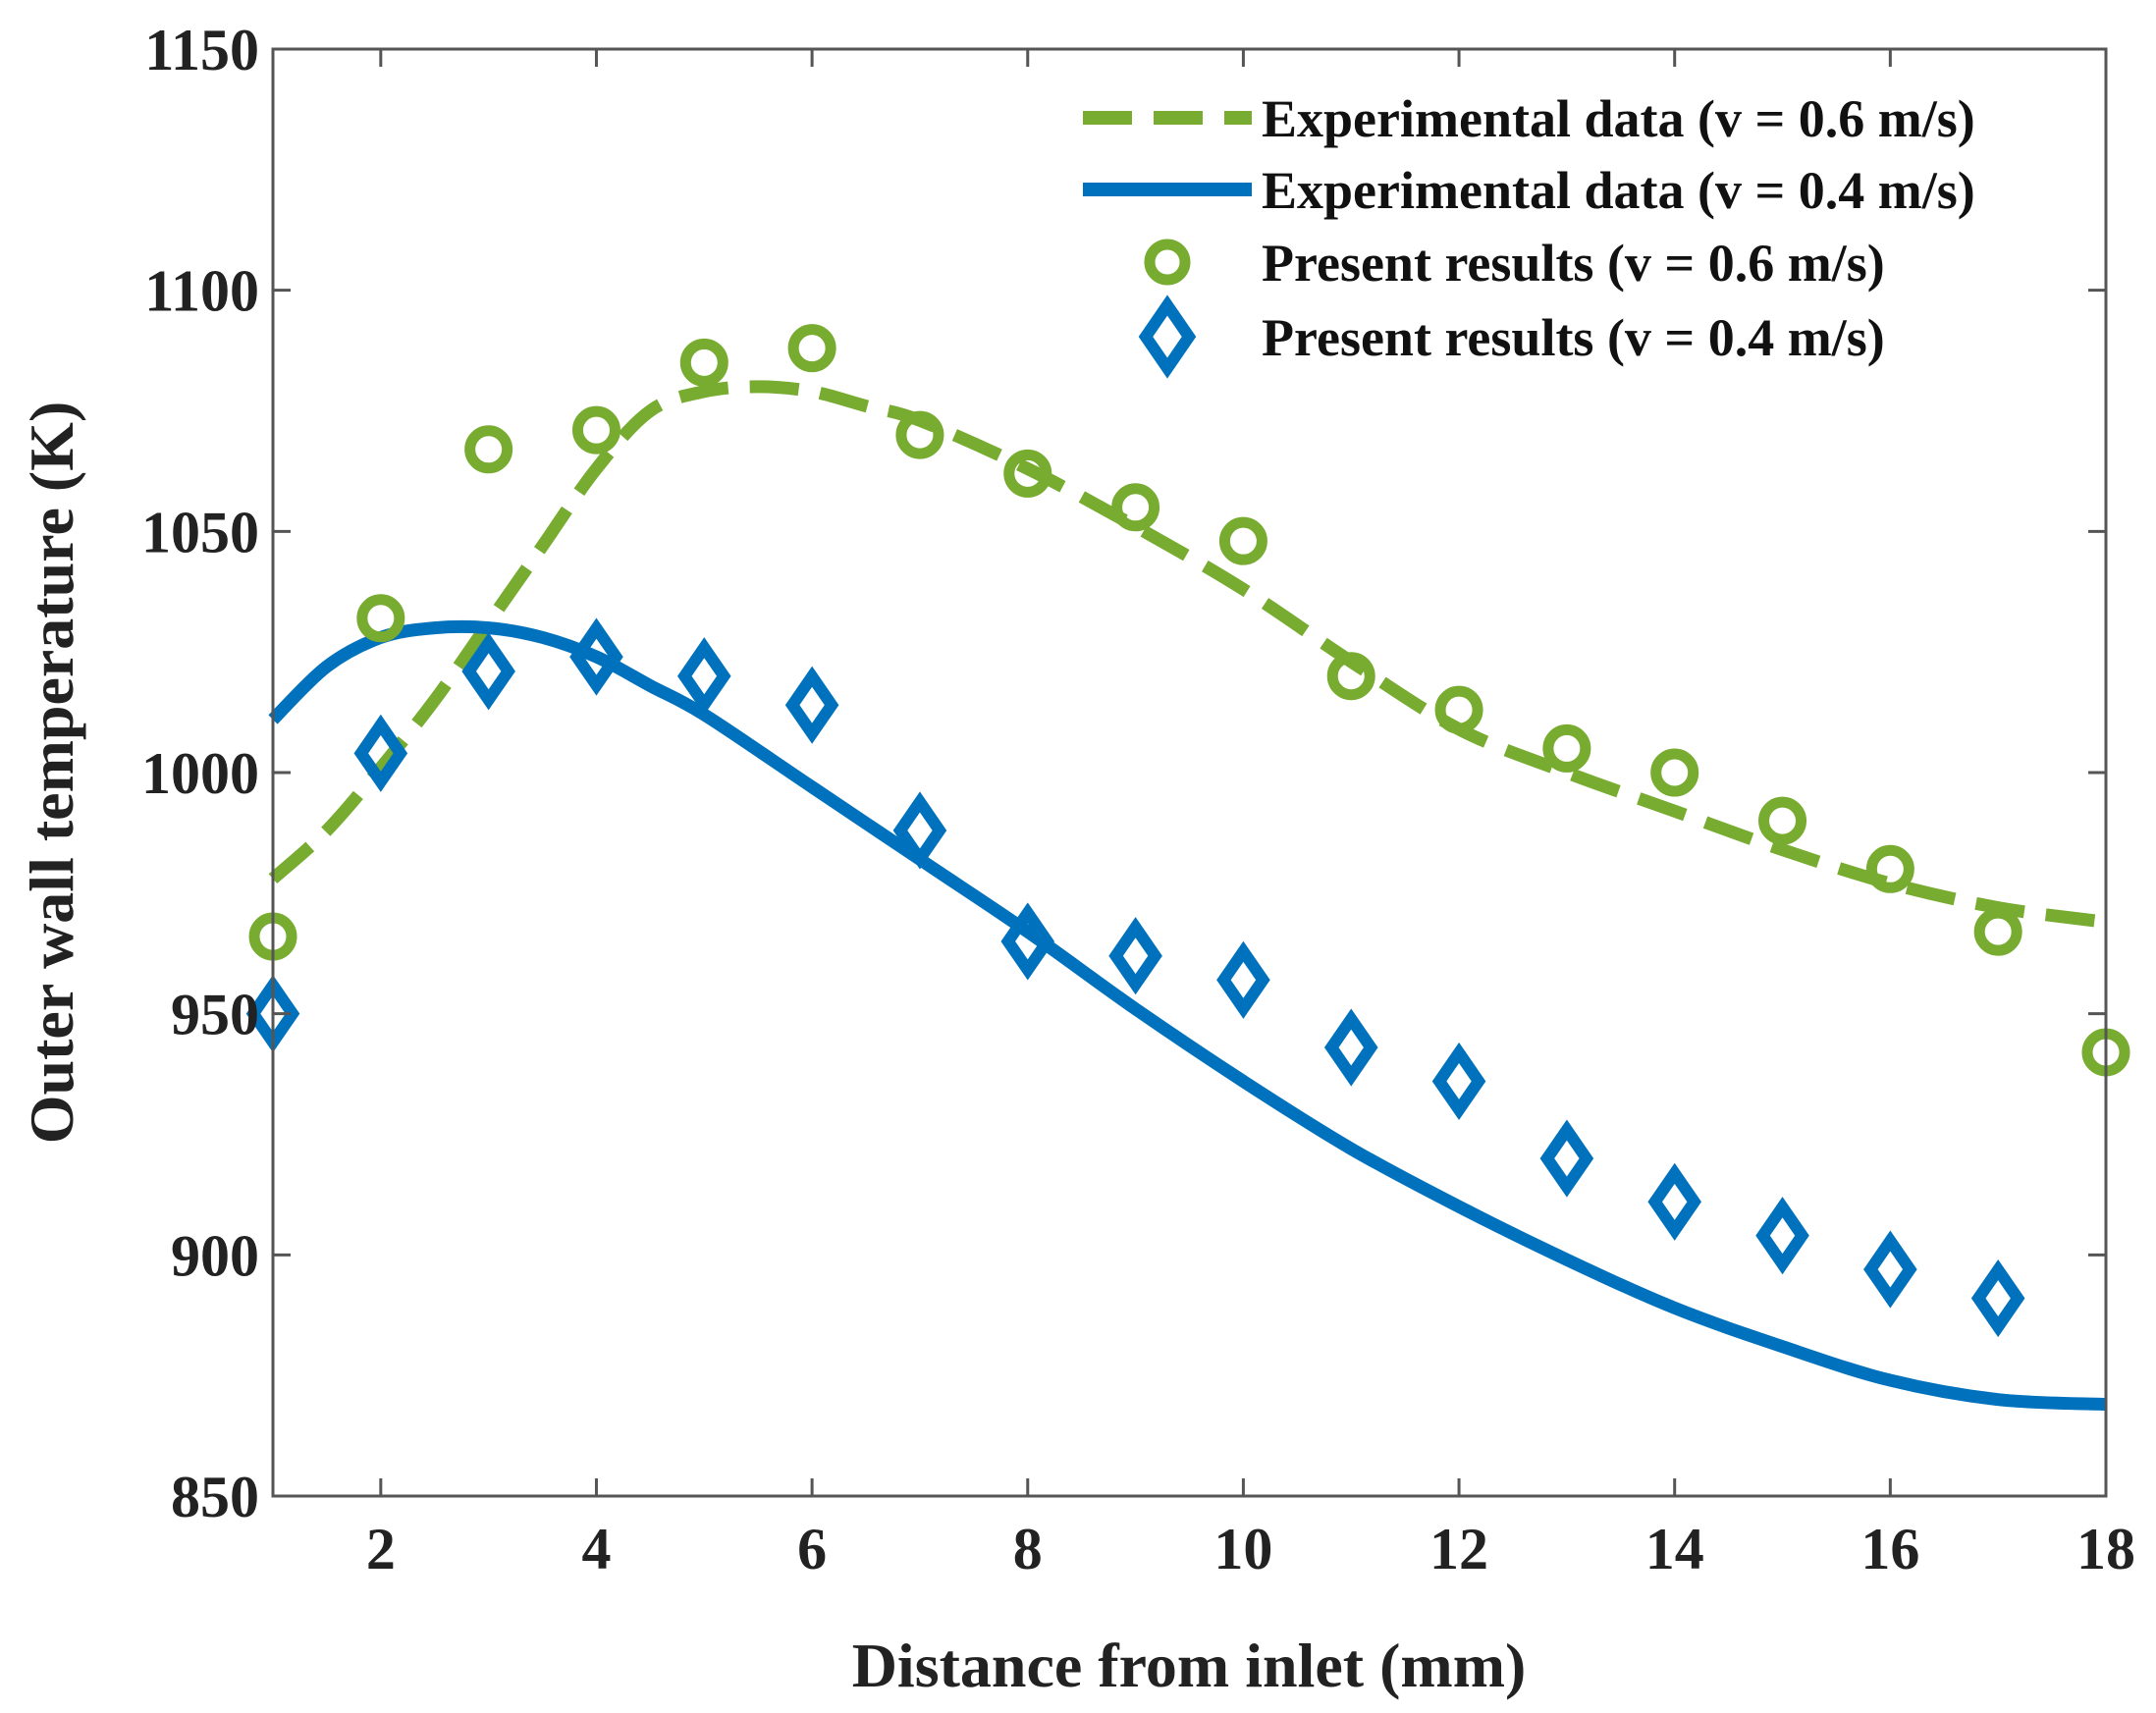  Describe the element at coordinates (202, 291) in the screenshot. I see `y-tick-label: 1100` at that location.